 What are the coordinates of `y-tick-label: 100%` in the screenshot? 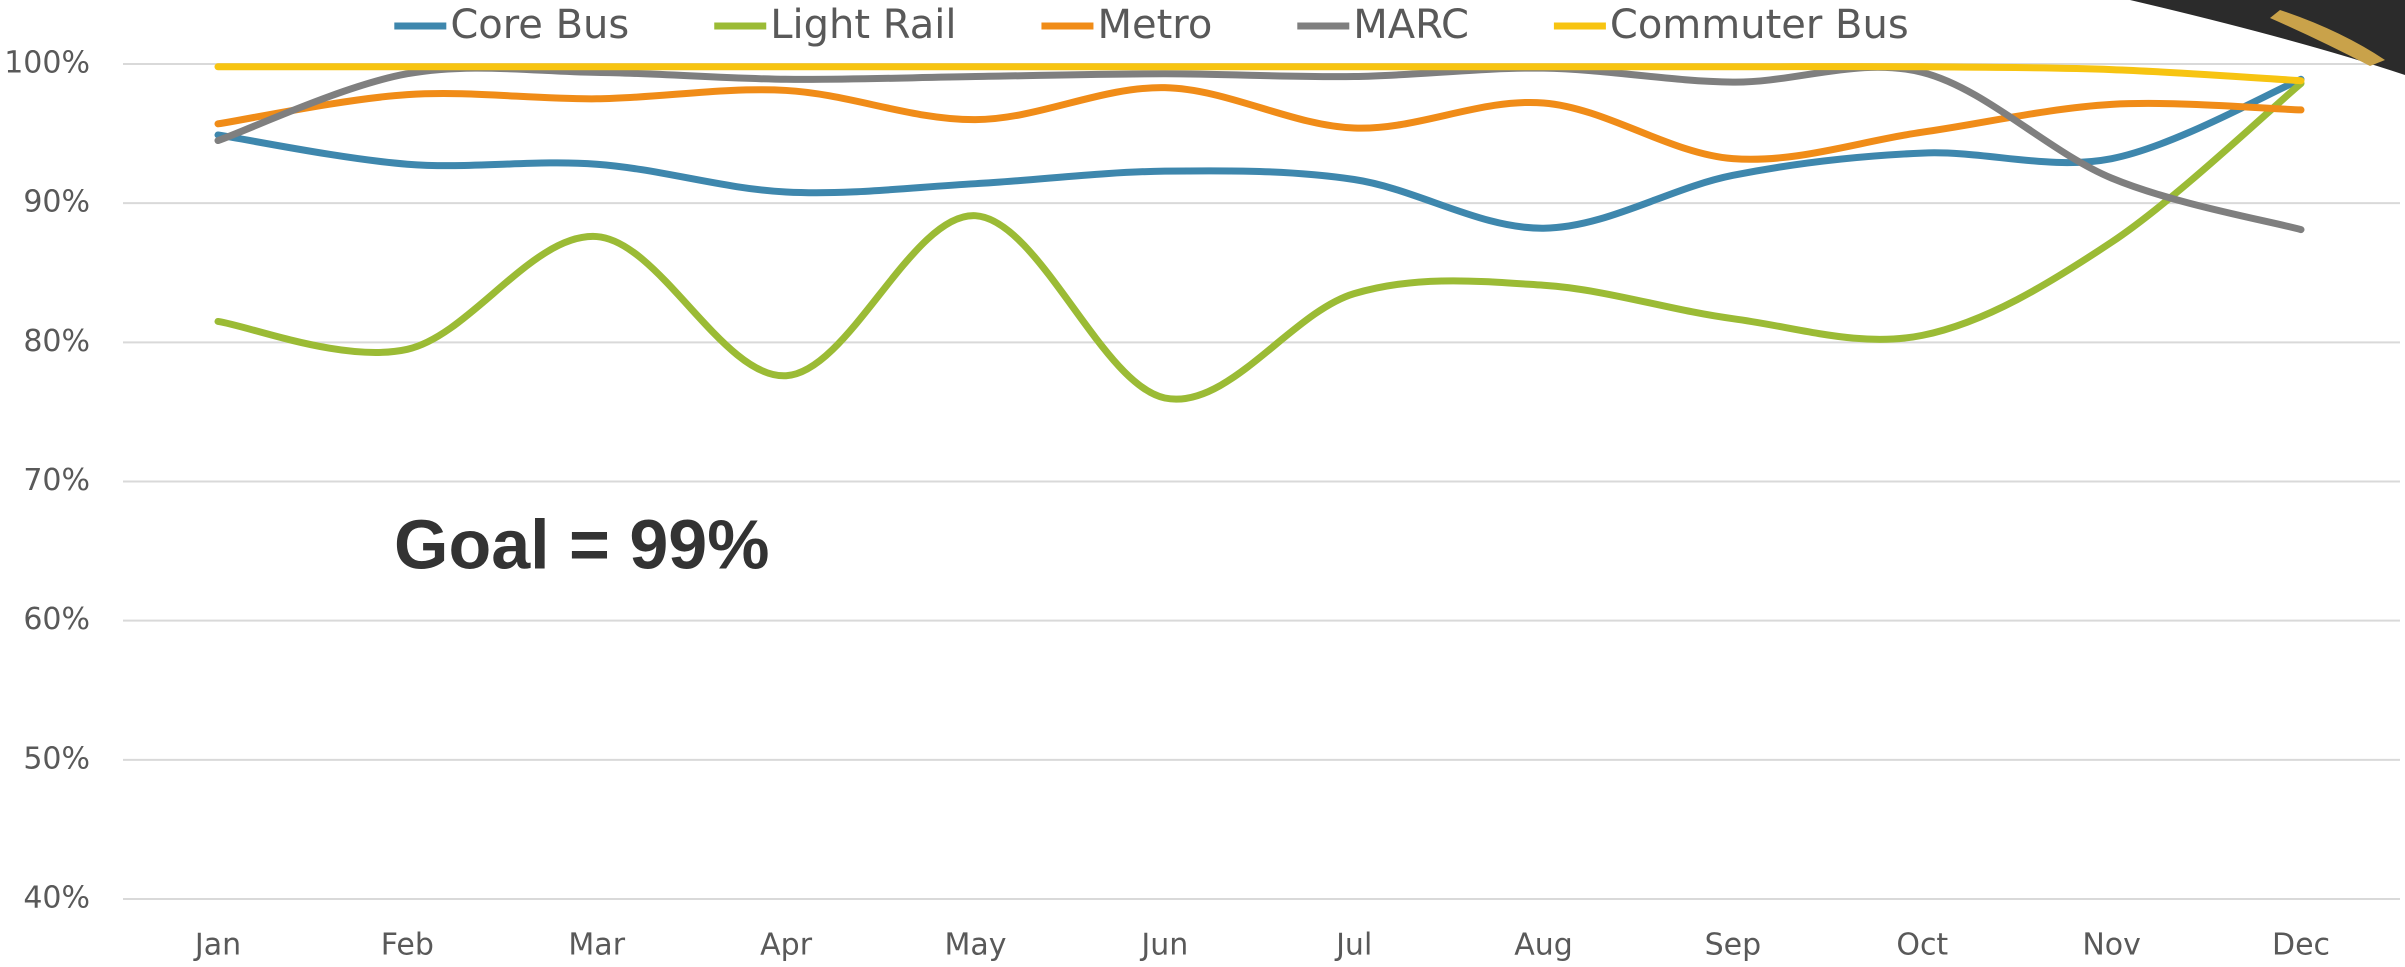 It's located at (47, 63).